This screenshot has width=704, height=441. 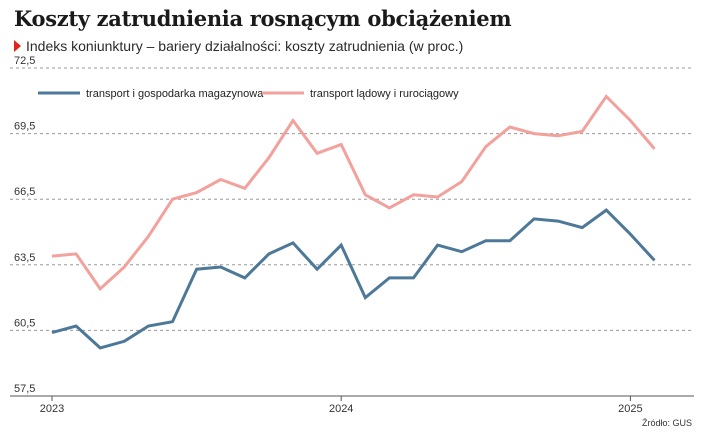 What do you see at coordinates (17, 46) in the screenshot?
I see `triangle-marker-icon` at bounding box center [17, 46].